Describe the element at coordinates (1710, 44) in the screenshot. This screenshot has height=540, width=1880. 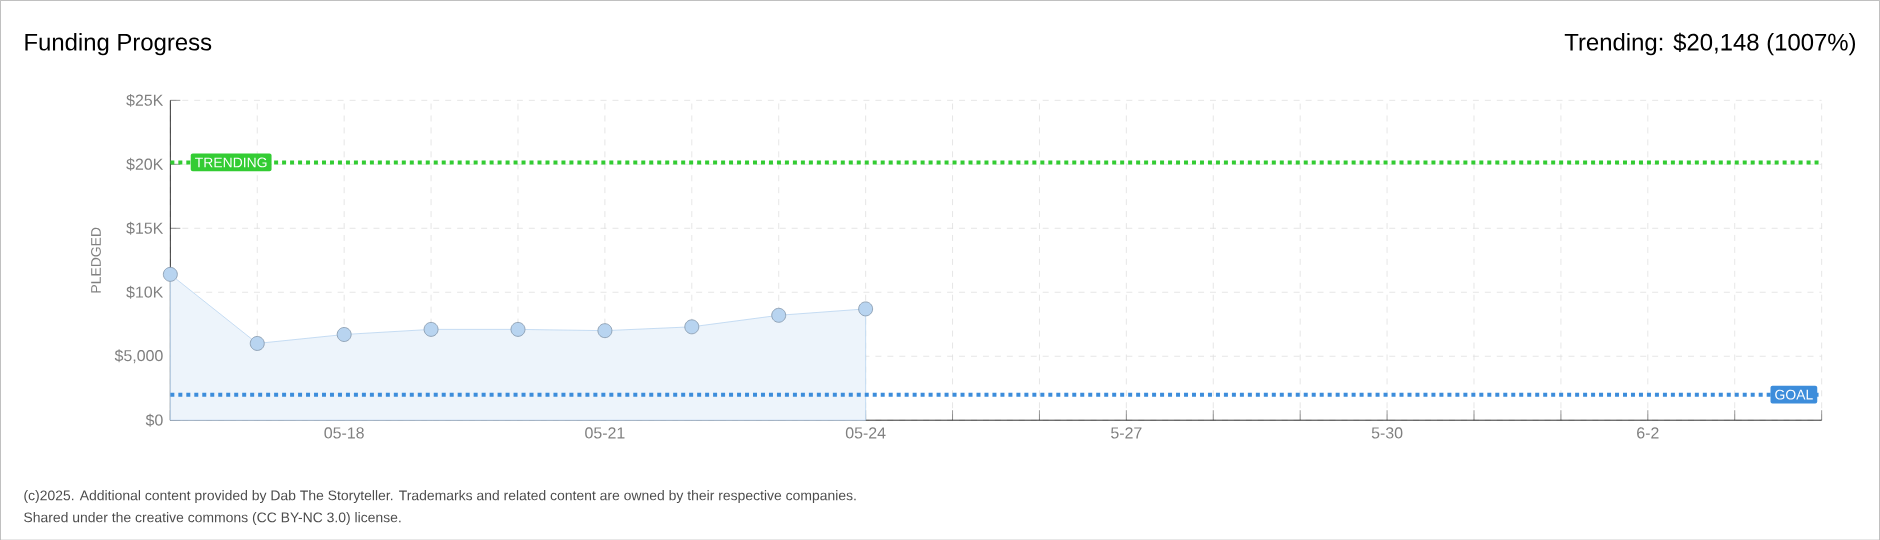
I see `chart-subtitle: Trending: $20,148 (1007%)` at that location.